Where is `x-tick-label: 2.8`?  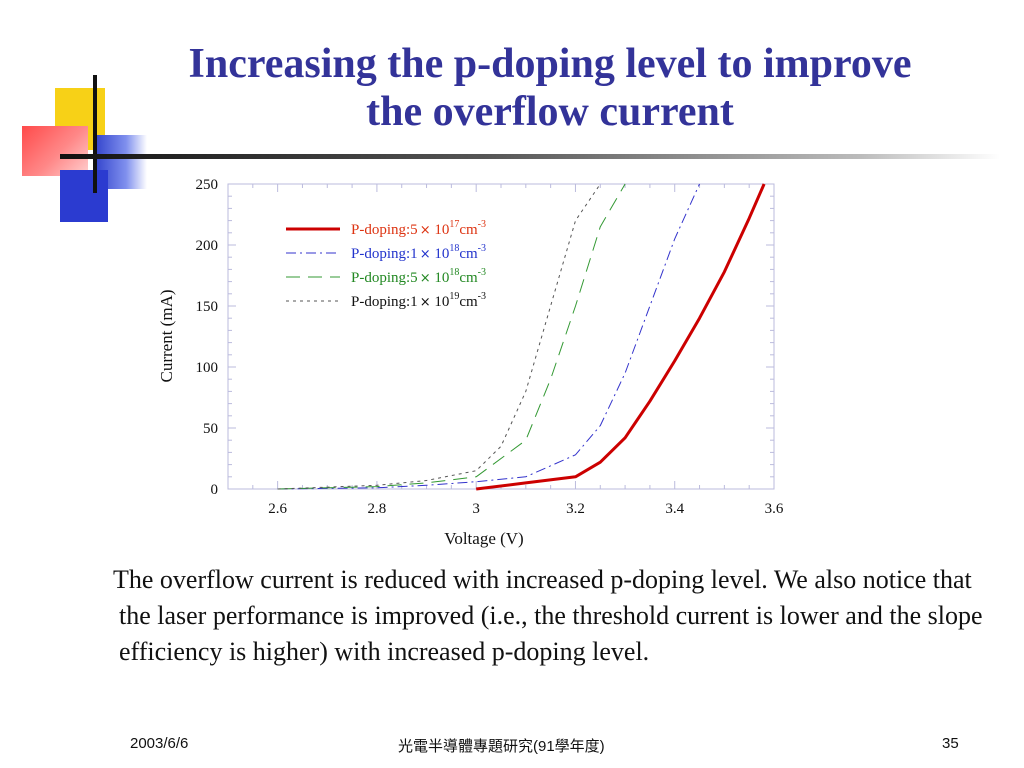 x-tick-label: 2.8 is located at coordinates (377, 509).